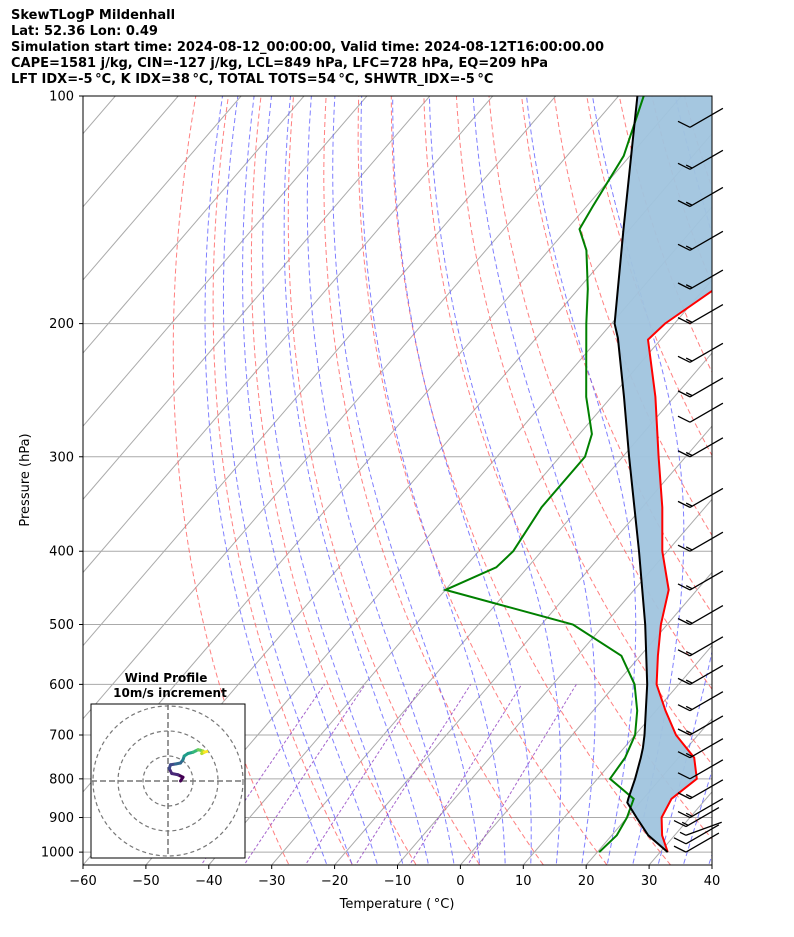  I want to click on x-tick-label: −40, so click(208, 881).